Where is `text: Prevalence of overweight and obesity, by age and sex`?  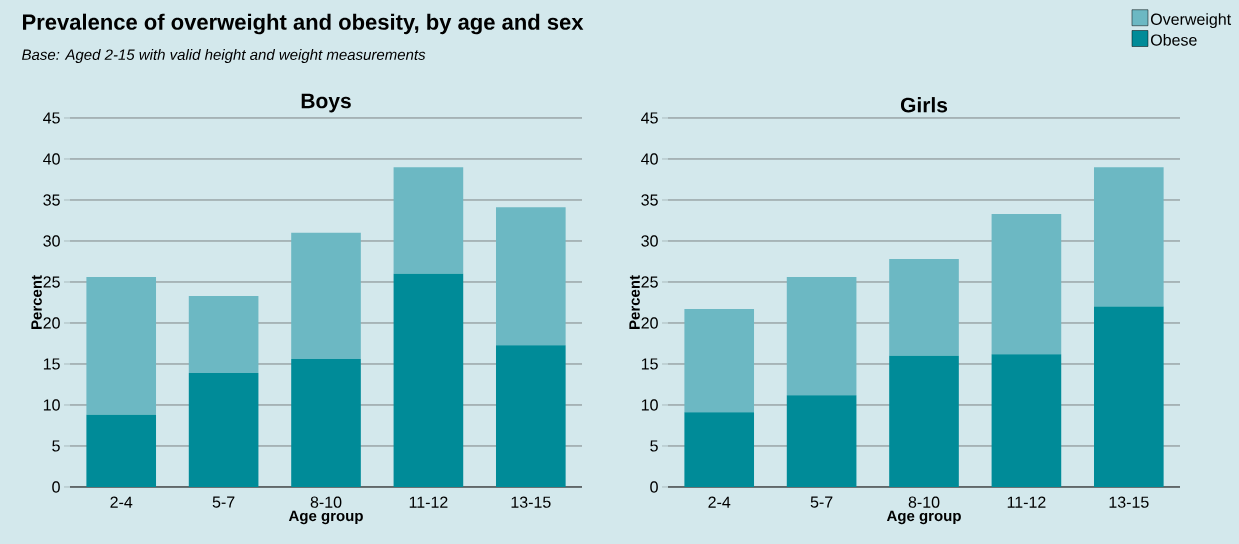
text: Prevalence of overweight and obesity, by age and sex is located at coordinates (303, 24).